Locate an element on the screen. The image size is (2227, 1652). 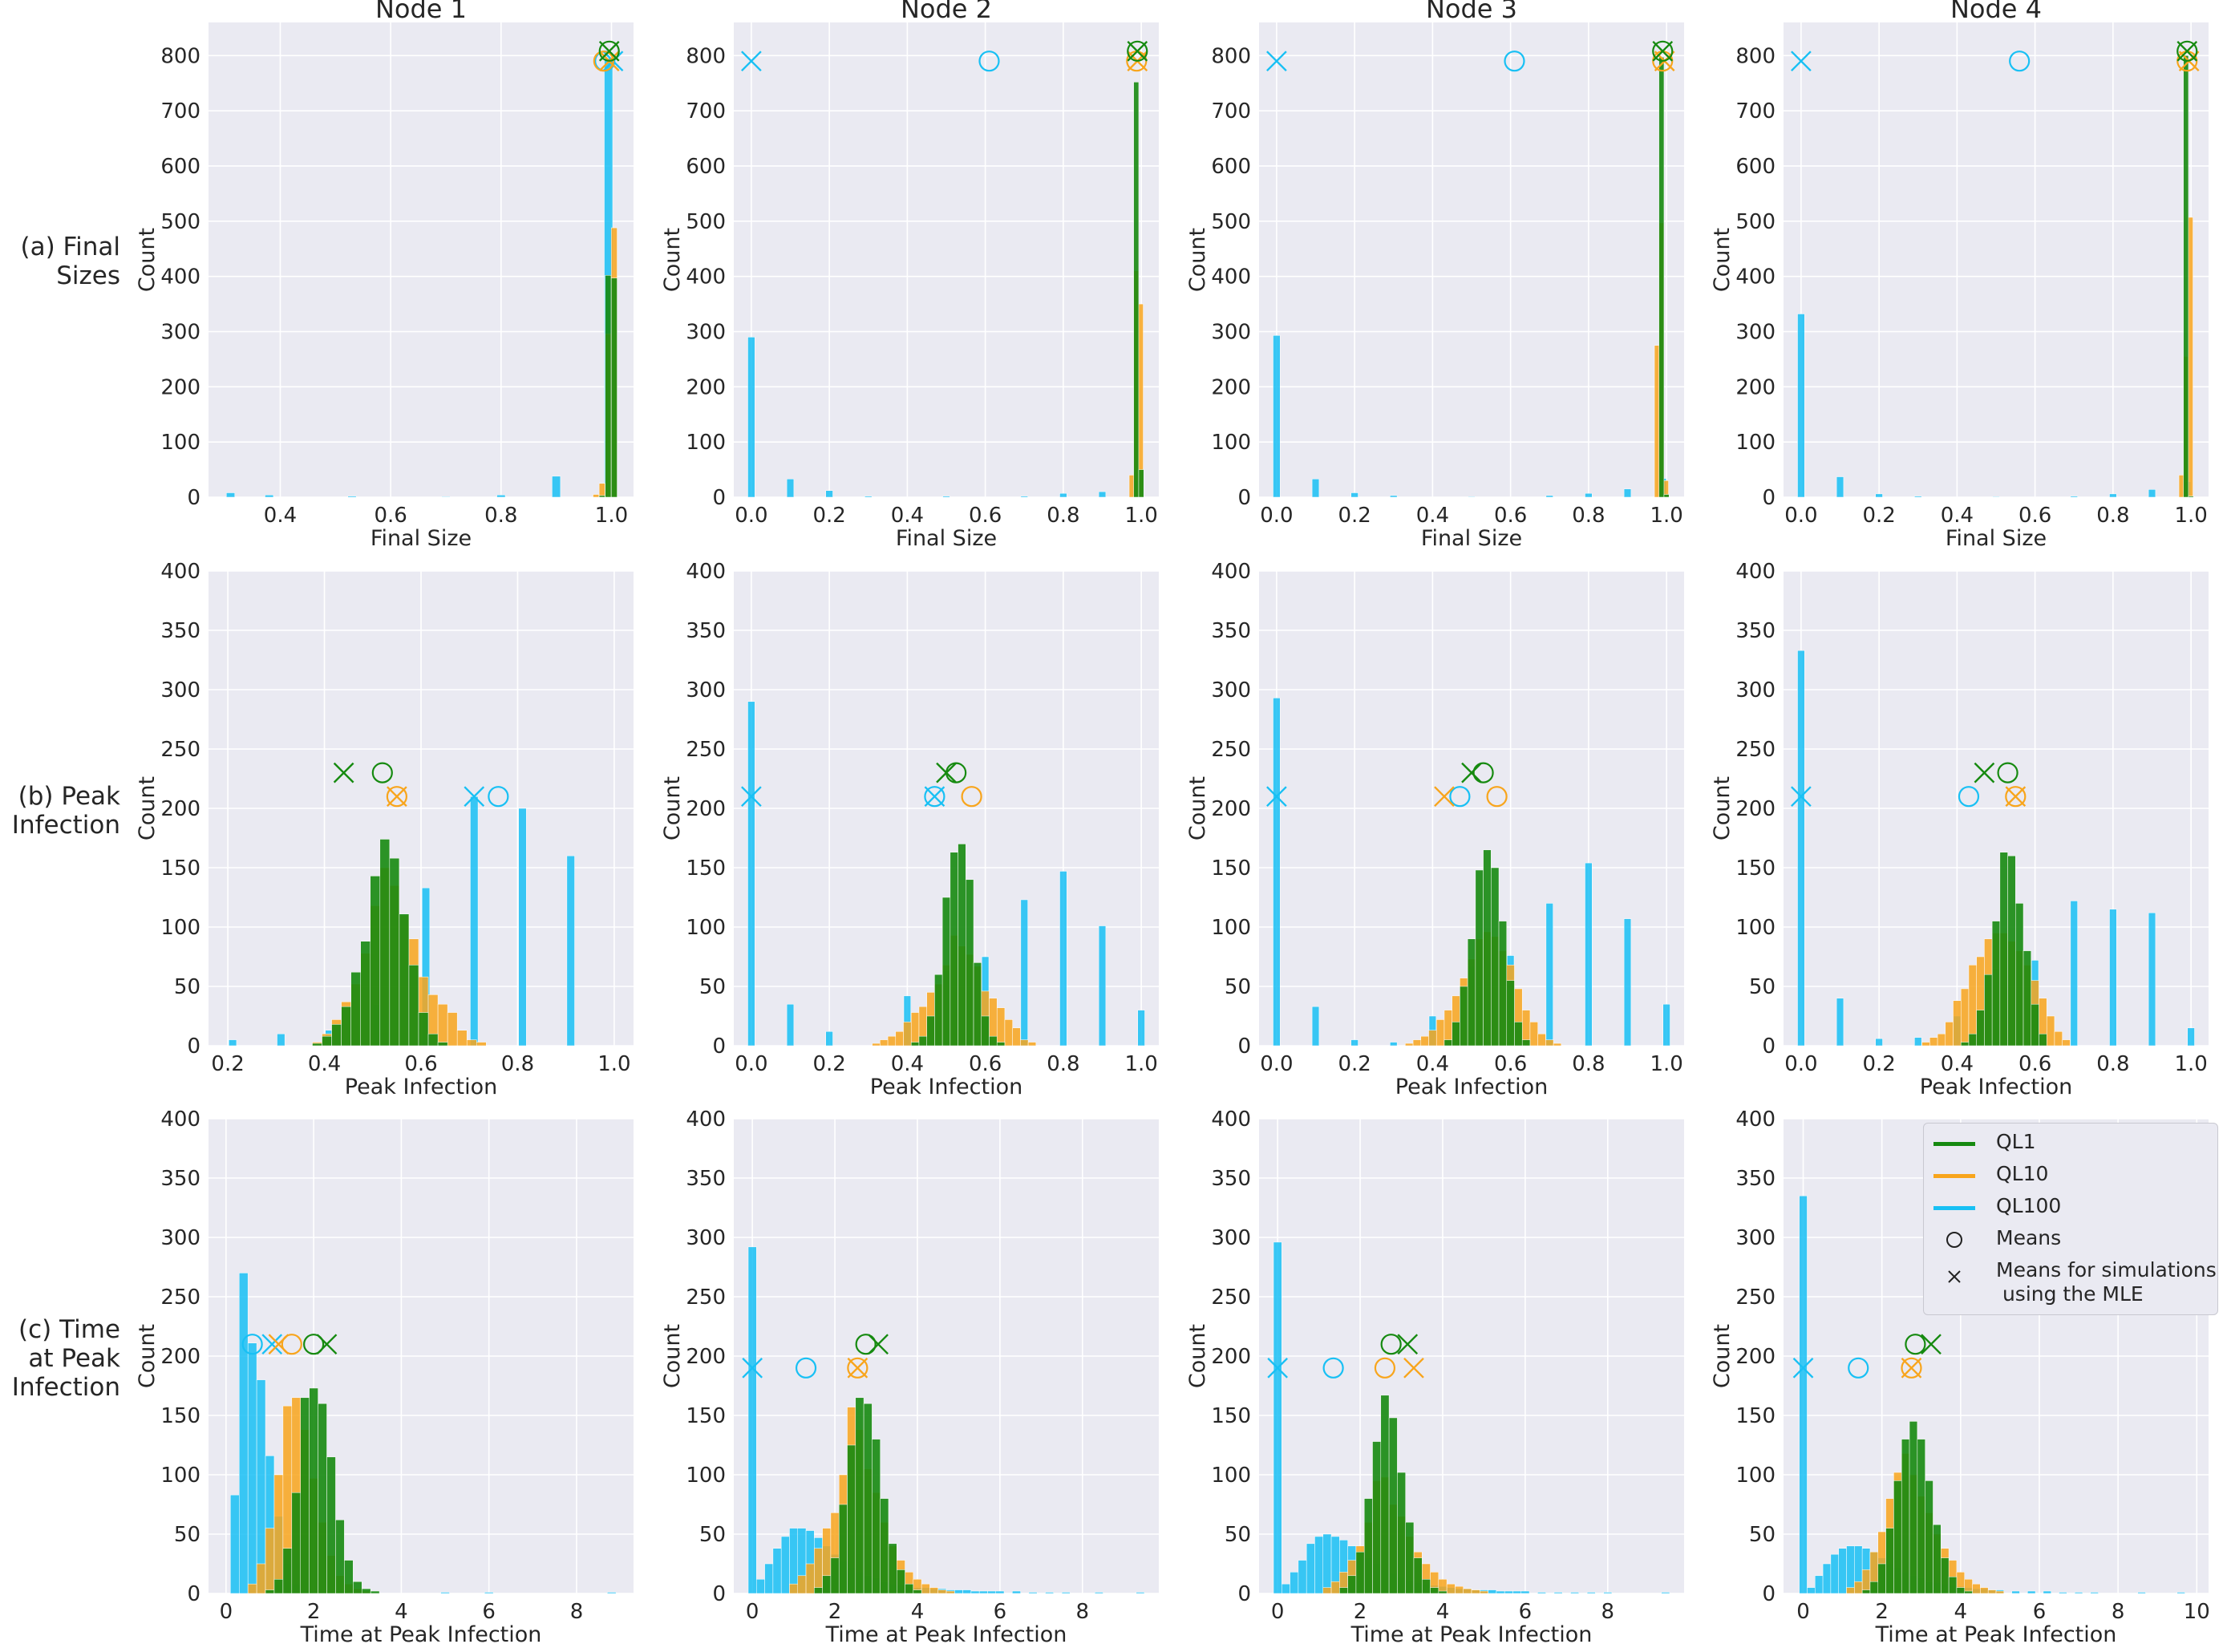
legend-item-ql100: QL100 is located at coordinates (1993, 1207).